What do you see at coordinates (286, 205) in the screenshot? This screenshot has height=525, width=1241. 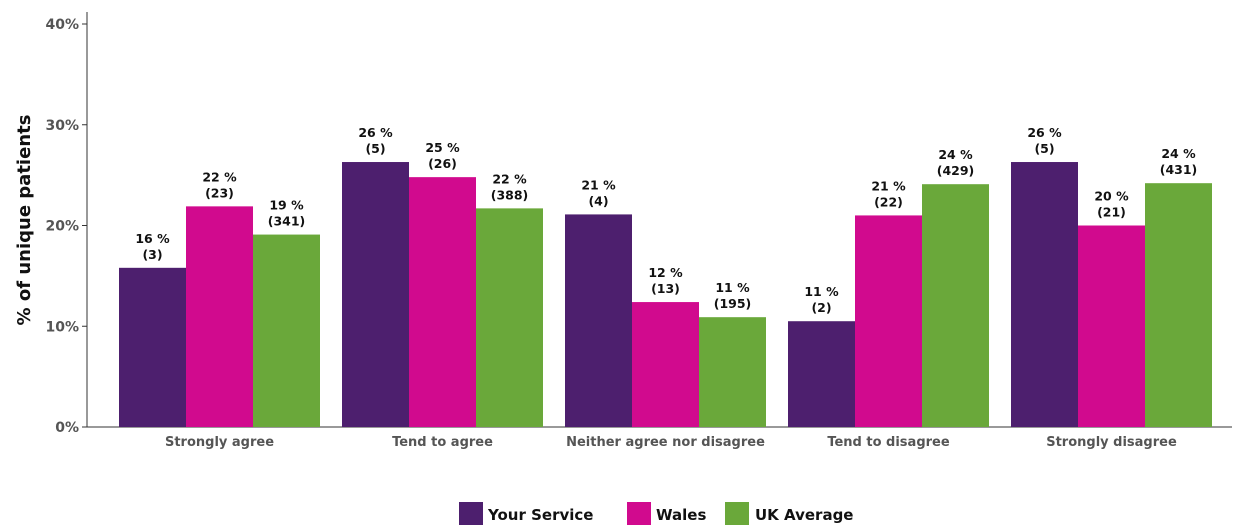 I see `data-label-percent: 19 %` at bounding box center [286, 205].